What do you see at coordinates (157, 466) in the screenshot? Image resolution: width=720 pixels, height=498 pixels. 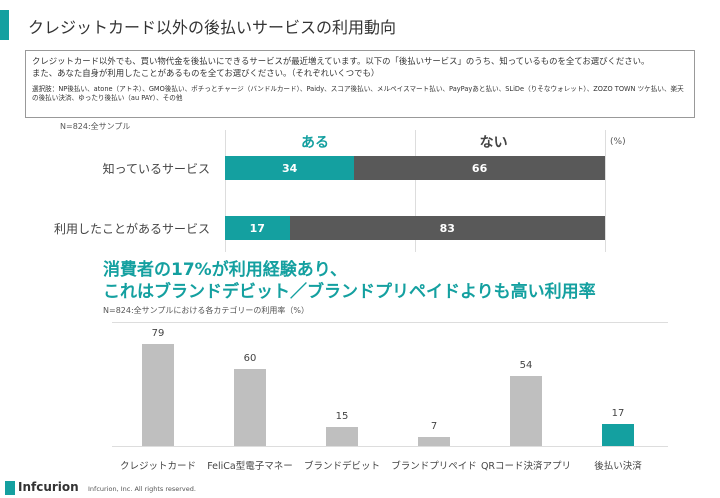 I see `category-label: クレジットカード` at bounding box center [157, 466].